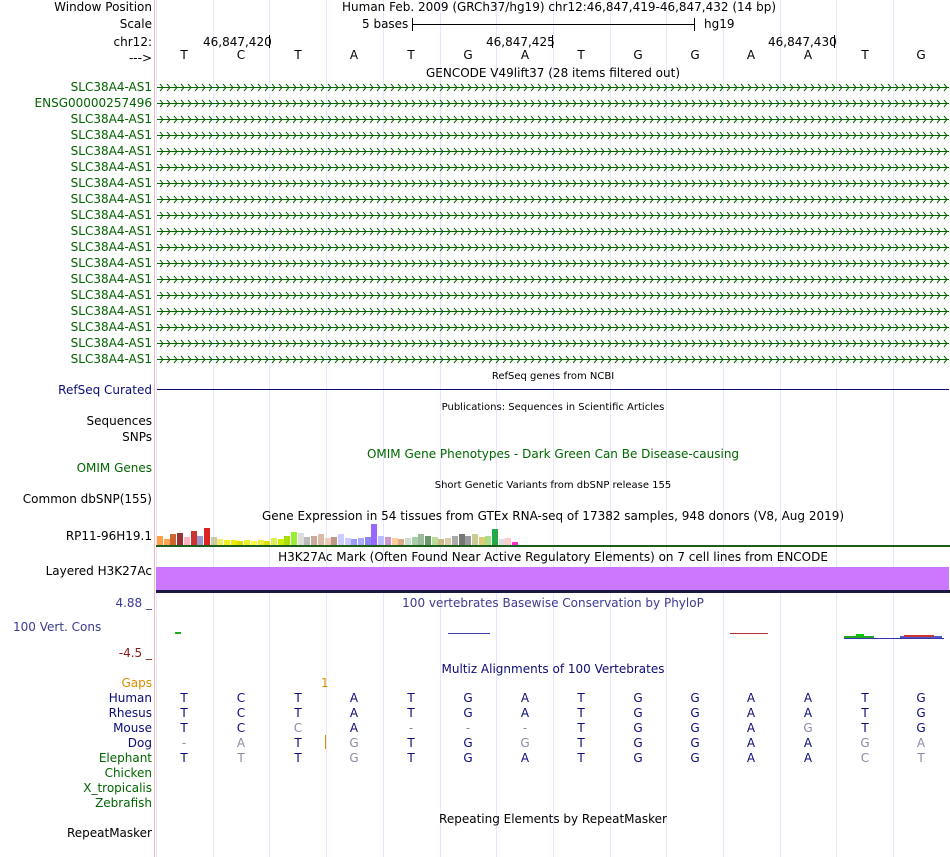  What do you see at coordinates (93, 103) in the screenshot?
I see `gencode-item-label: ENSG00000257496` at bounding box center [93, 103].